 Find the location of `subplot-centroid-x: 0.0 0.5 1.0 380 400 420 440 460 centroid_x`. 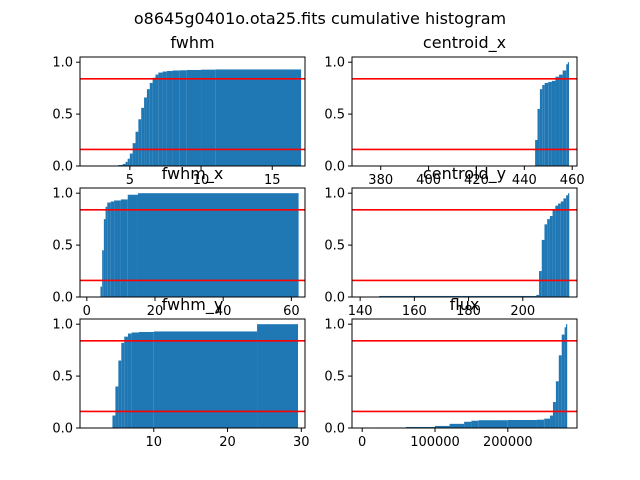

subplot-centroid-x: 0.0 0.5 1.0 380 400 420 440 460 centroid_x is located at coordinates (454, 110).